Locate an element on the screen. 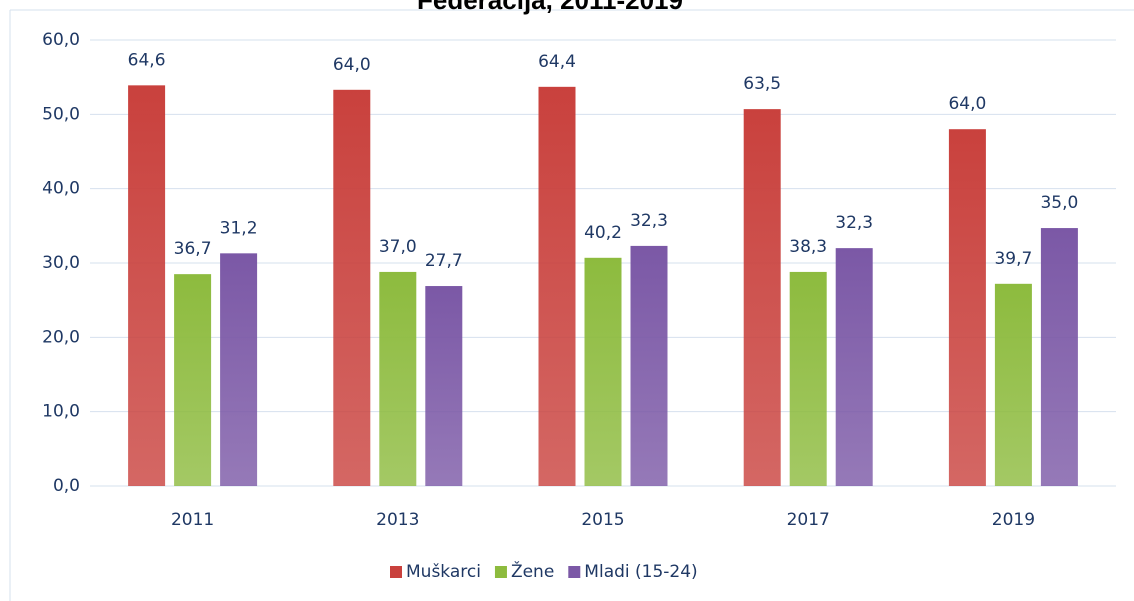  y-tick-label: 30,0 is located at coordinates (61, 263).